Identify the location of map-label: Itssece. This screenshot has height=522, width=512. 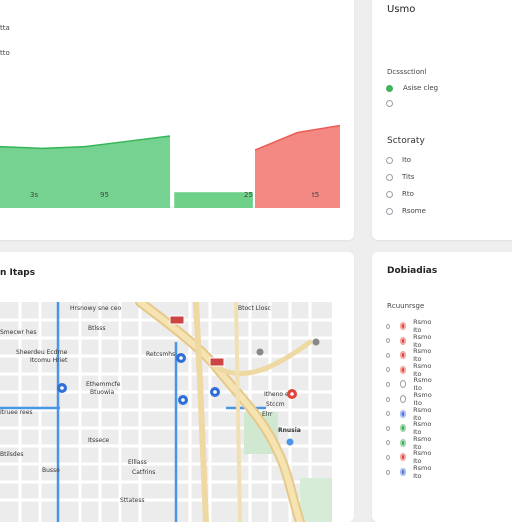
(98, 440).